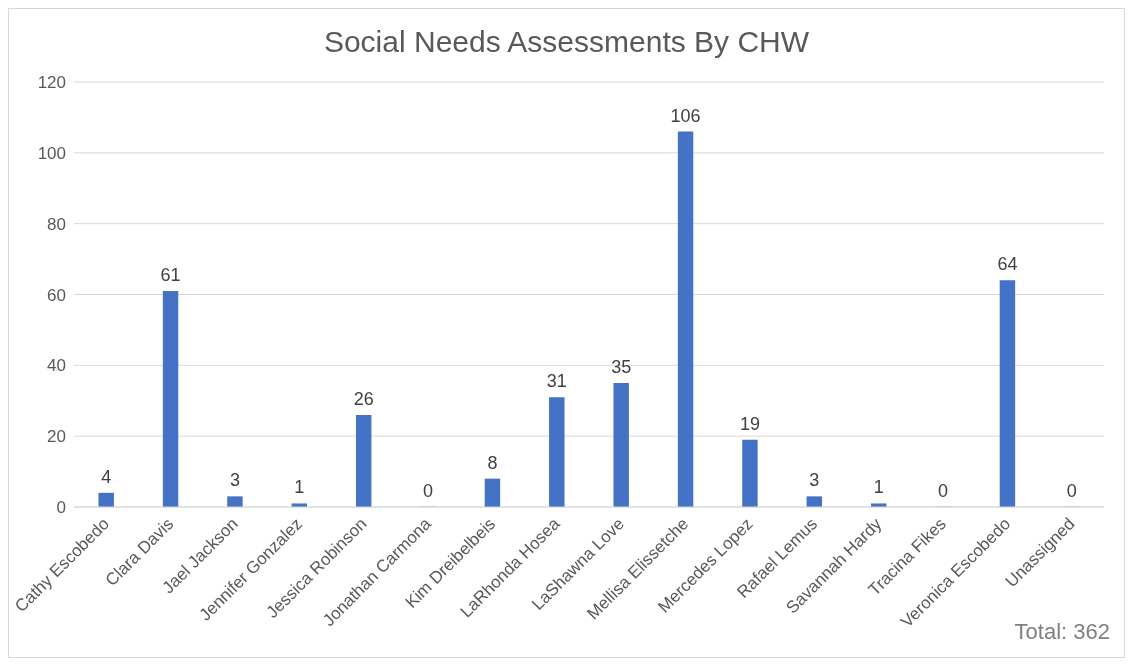 The image size is (1133, 666). What do you see at coordinates (51, 153) in the screenshot?
I see `y-tick-label: 100` at bounding box center [51, 153].